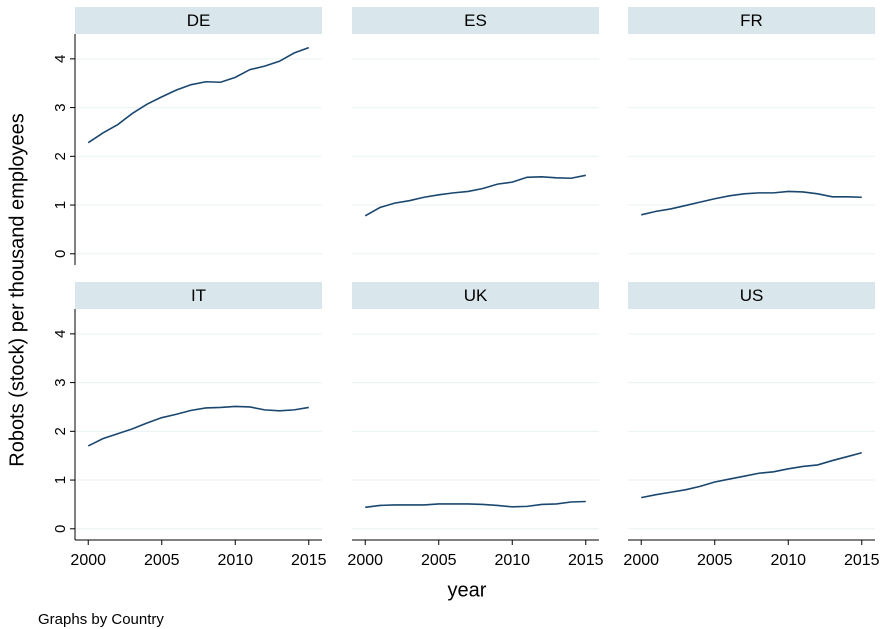 The width and height of the screenshot is (892, 629). I want to click on facet-title: UK, so click(476, 295).